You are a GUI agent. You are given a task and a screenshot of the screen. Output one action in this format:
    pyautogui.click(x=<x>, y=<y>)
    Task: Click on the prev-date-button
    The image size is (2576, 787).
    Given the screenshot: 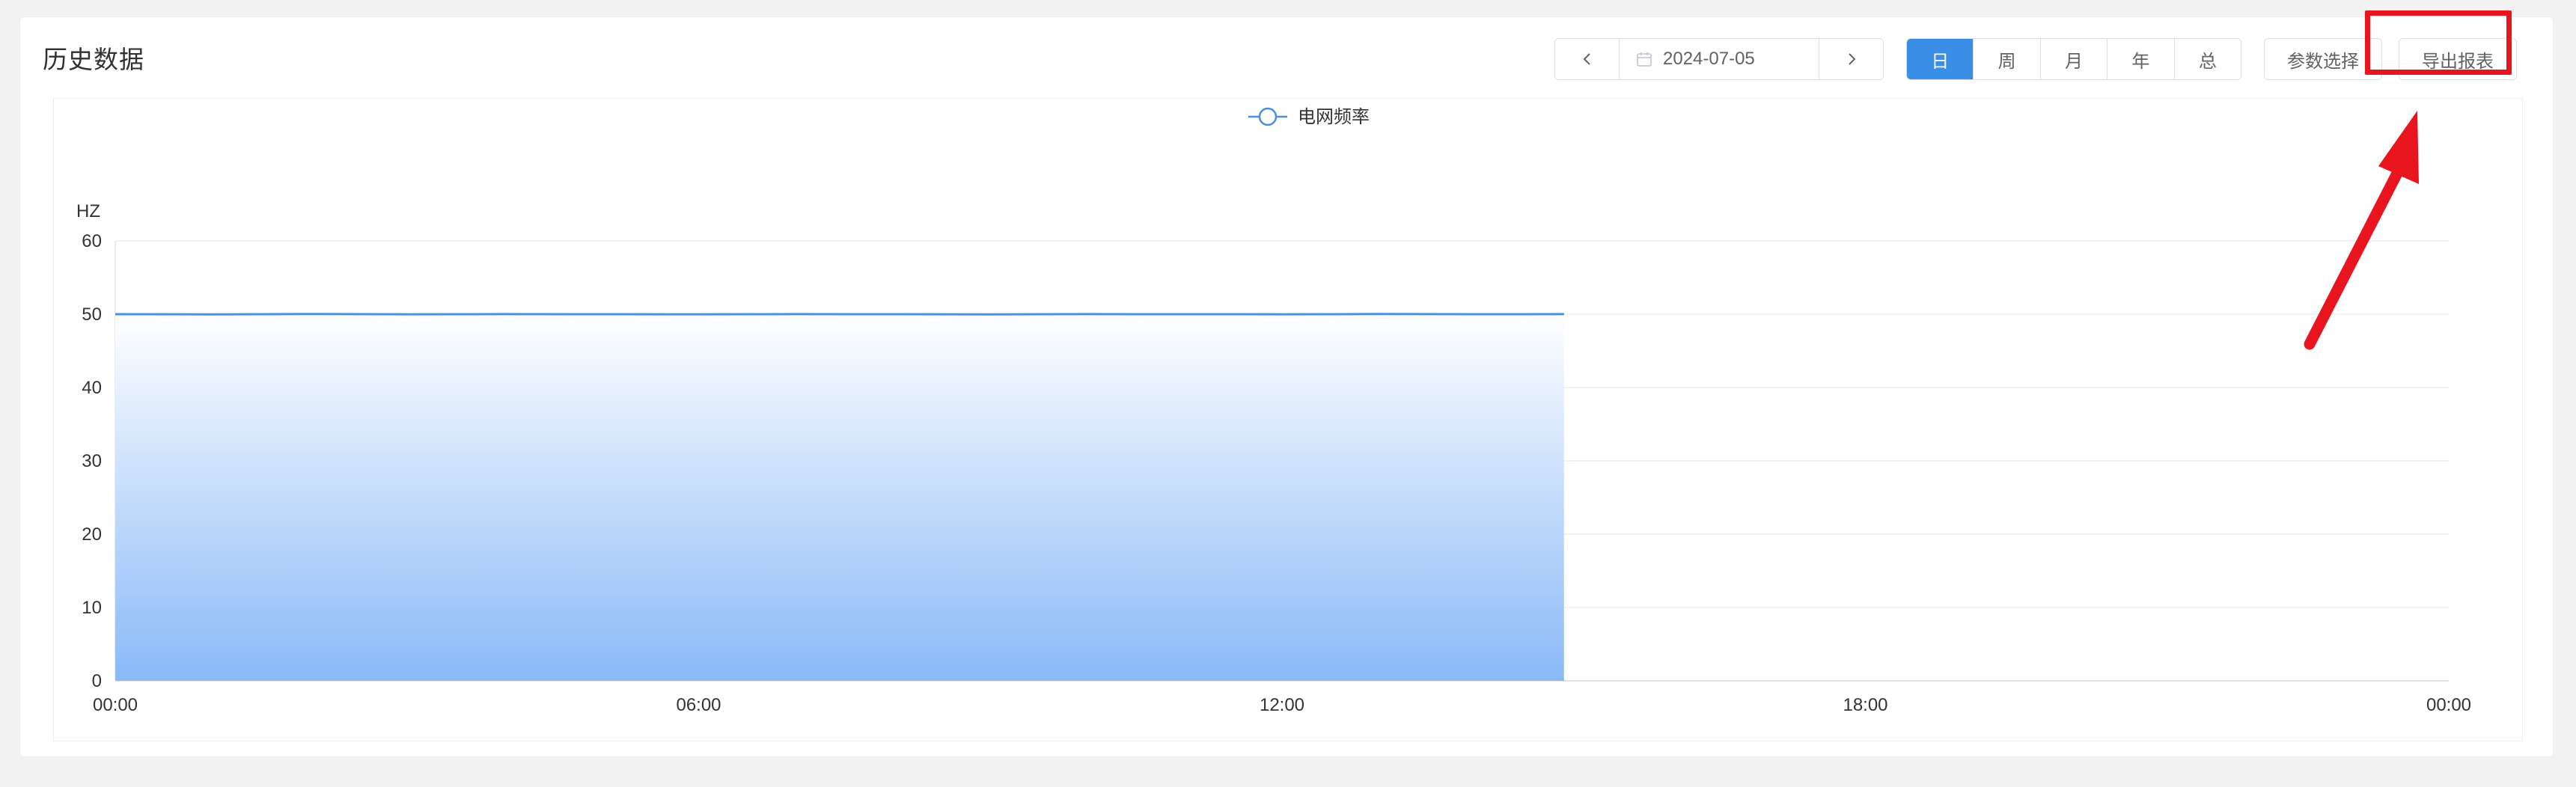 What is the action you would take?
    pyautogui.click(x=1587, y=59)
    